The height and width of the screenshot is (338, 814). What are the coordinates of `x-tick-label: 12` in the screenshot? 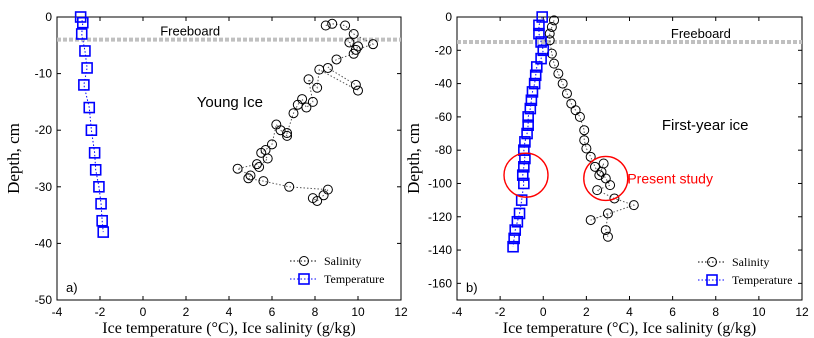 It's located at (802, 312).